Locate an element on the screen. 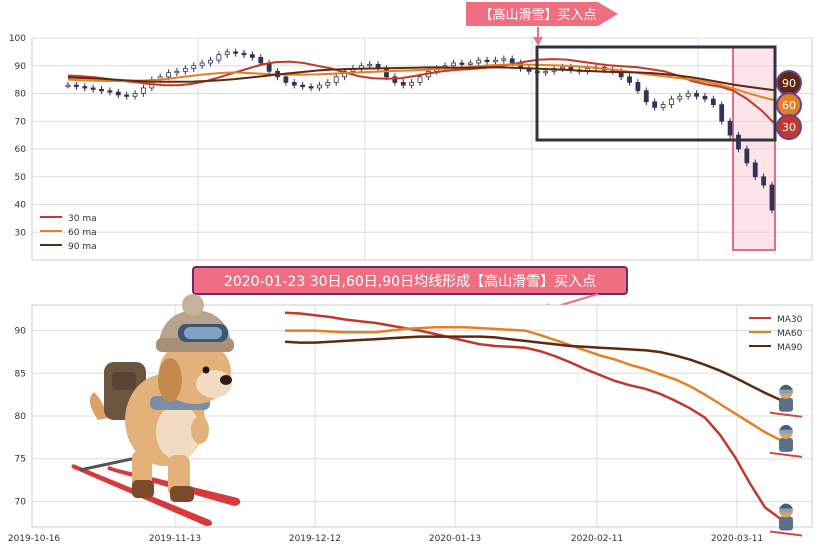 Image resolution: width=819 pixels, height=554 pixels. bottom-y-tick-label: 70 is located at coordinates (21, 502).